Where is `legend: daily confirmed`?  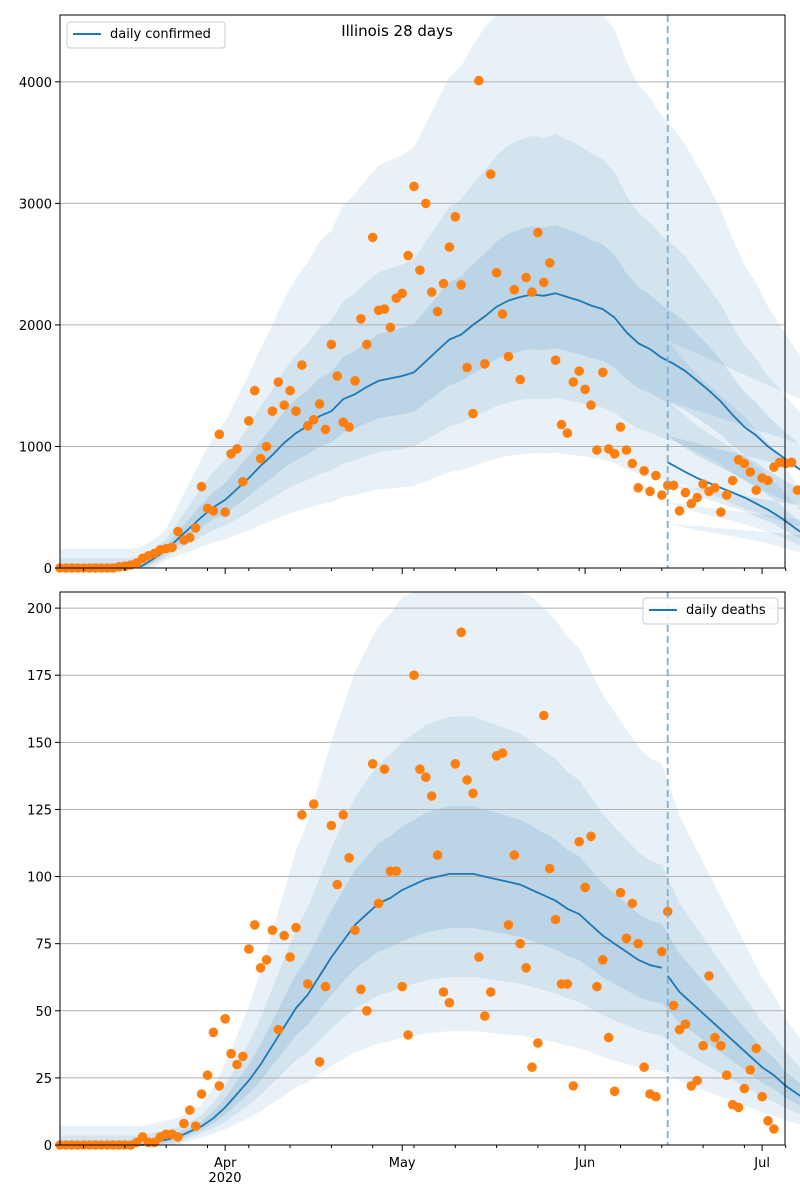
legend: daily confirmed is located at coordinates (146, 35).